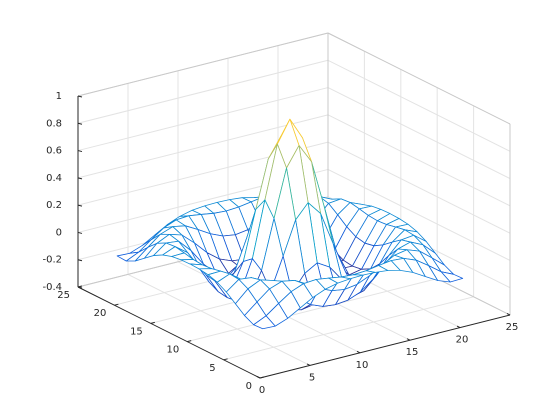 Image resolution: width=560 pixels, height=420 pixels. What do you see at coordinates (100, 313) in the screenshot?
I see `y-tick-label: 20` at bounding box center [100, 313].